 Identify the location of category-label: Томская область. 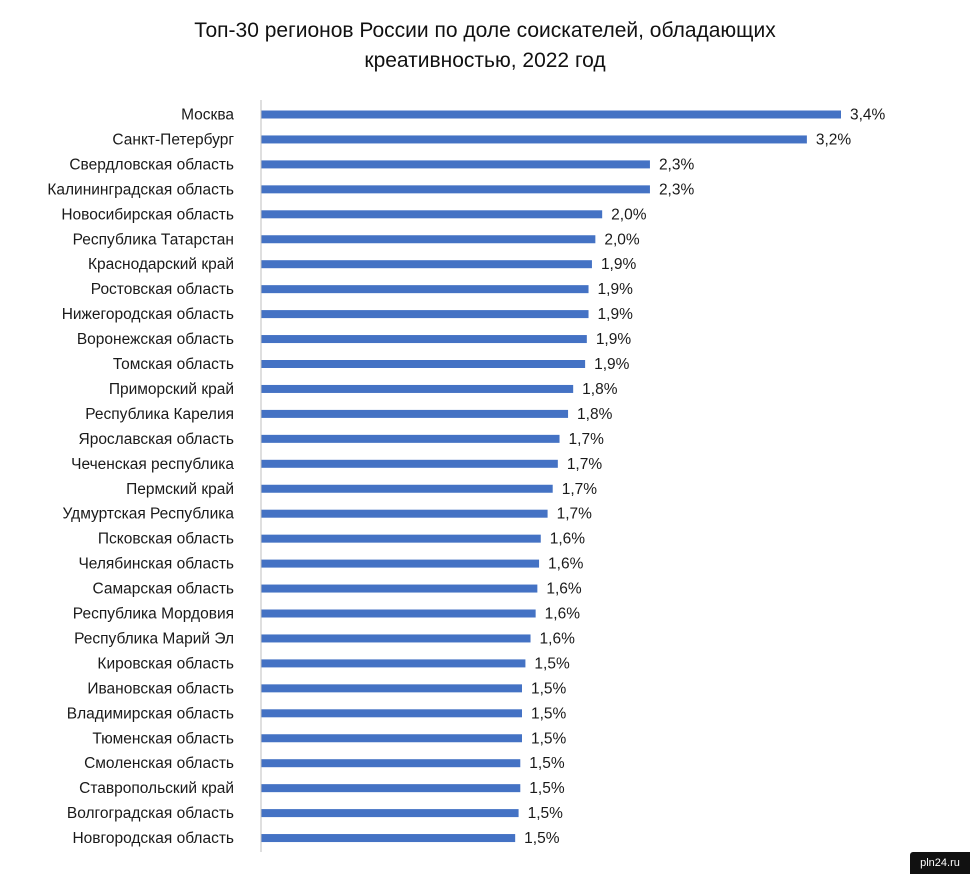
(173, 364).